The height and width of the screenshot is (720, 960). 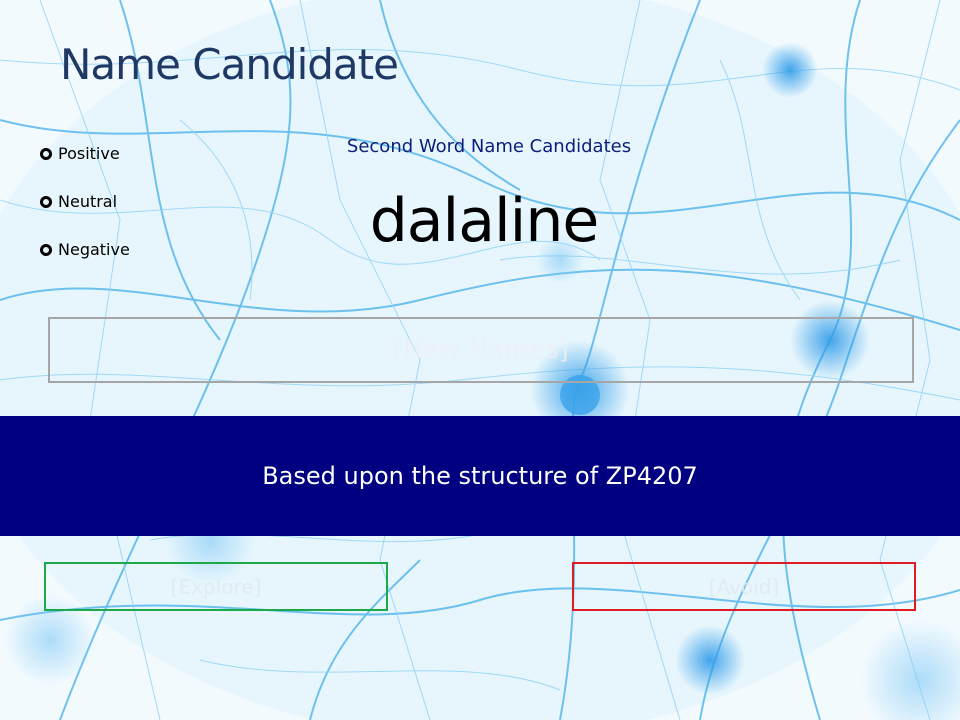 I want to click on avoid-label: [Avoid], so click(x=744, y=586).